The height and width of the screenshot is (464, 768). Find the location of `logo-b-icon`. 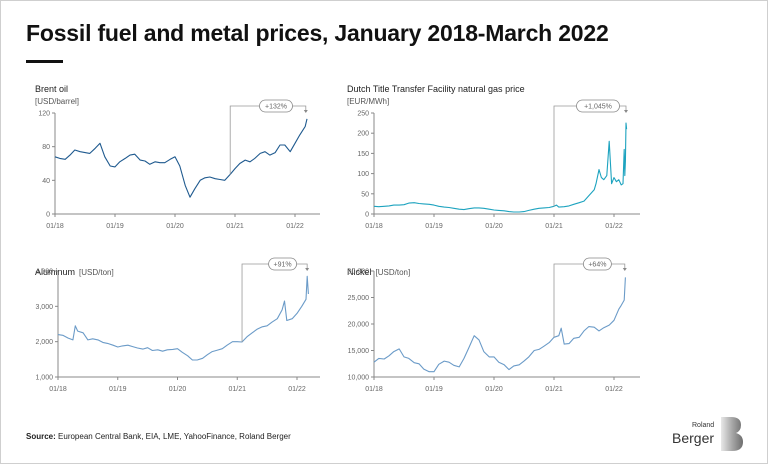

logo-b-icon is located at coordinates (732, 434).